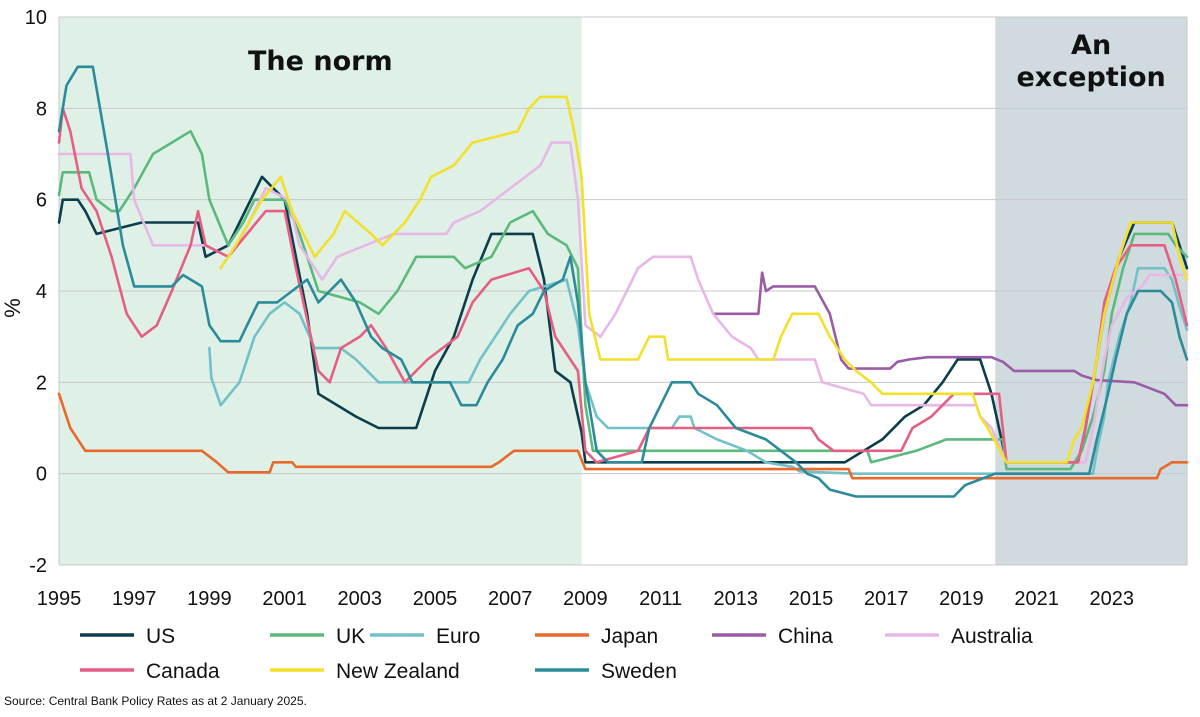 This screenshot has height=717, width=1200. What do you see at coordinates (992, 636) in the screenshot?
I see `legend-label: Australia` at bounding box center [992, 636].